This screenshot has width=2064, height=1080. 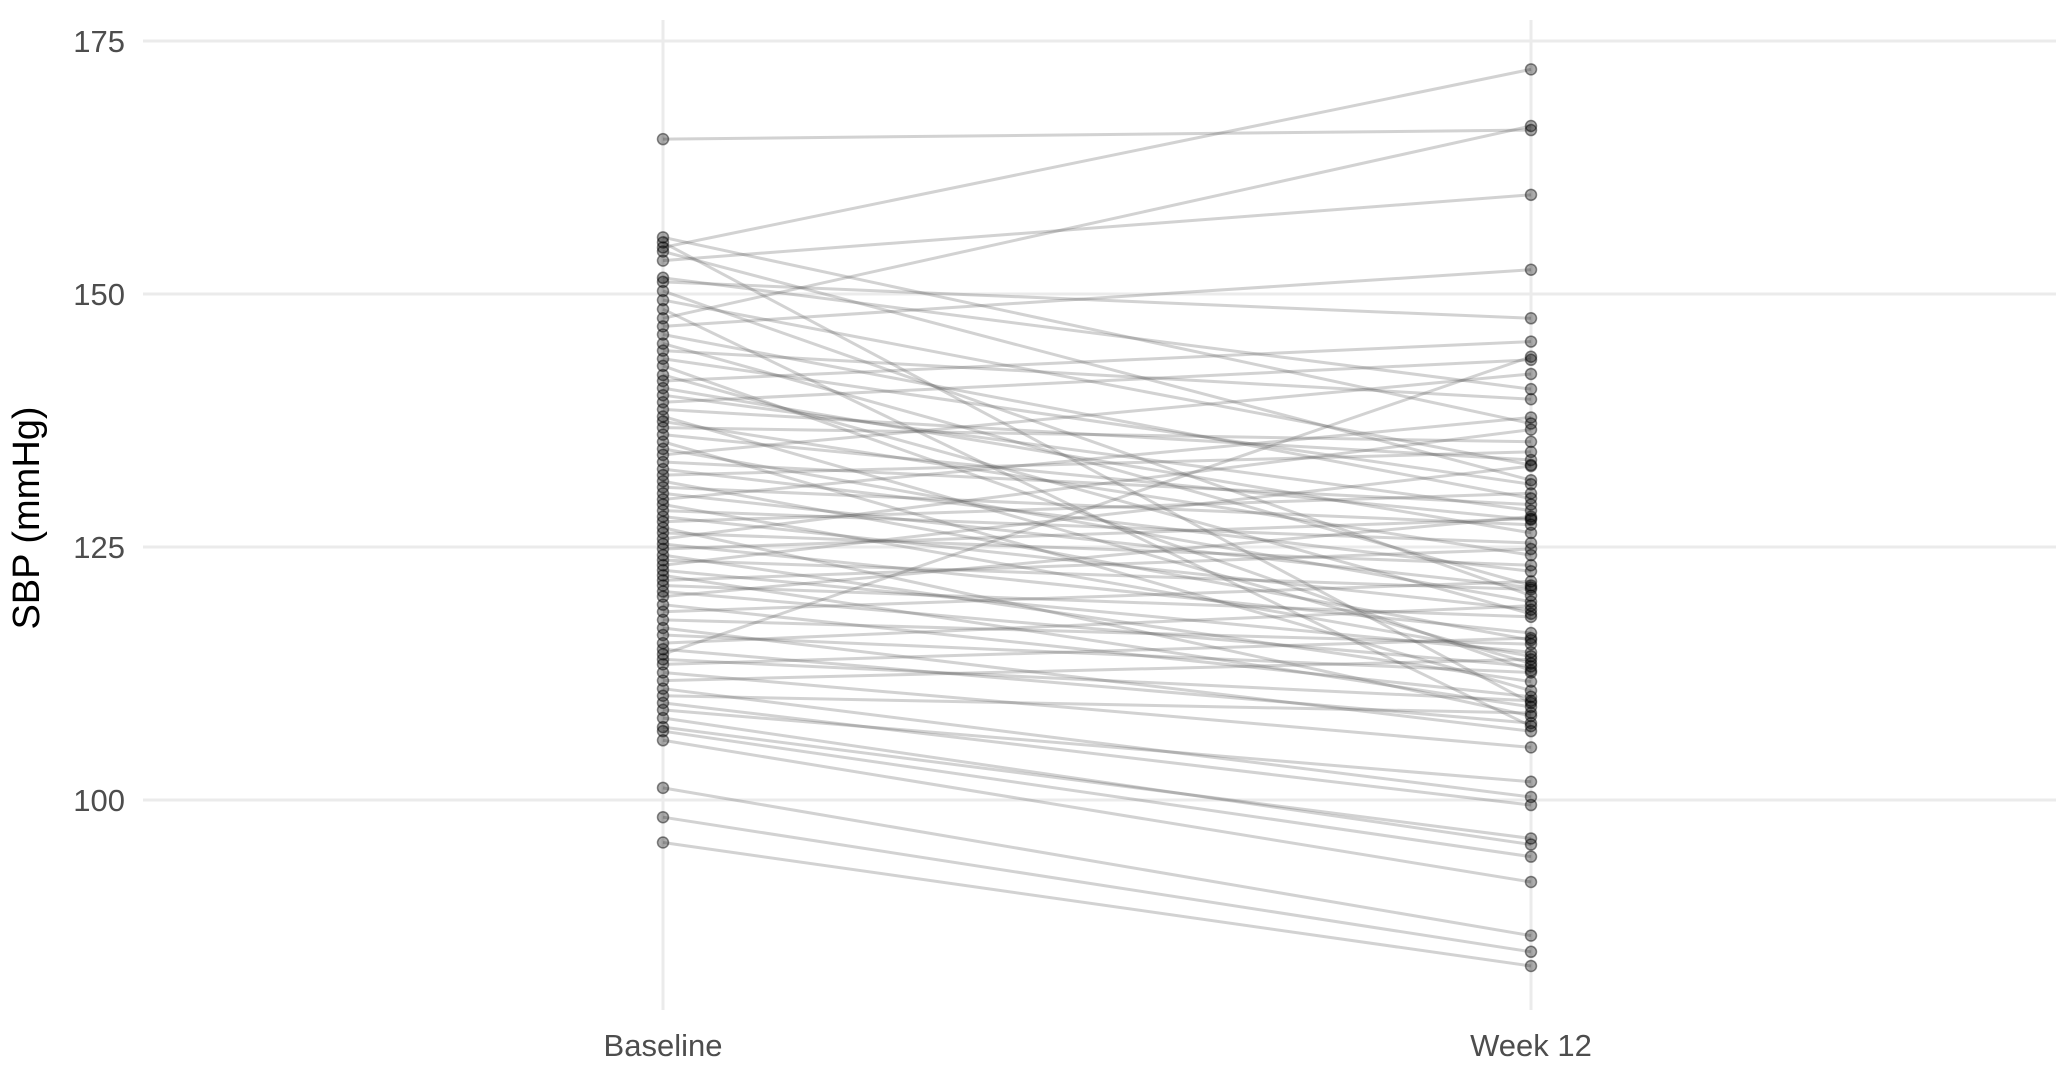 I want to click on y-tick-label: 175, so click(x=99, y=41).